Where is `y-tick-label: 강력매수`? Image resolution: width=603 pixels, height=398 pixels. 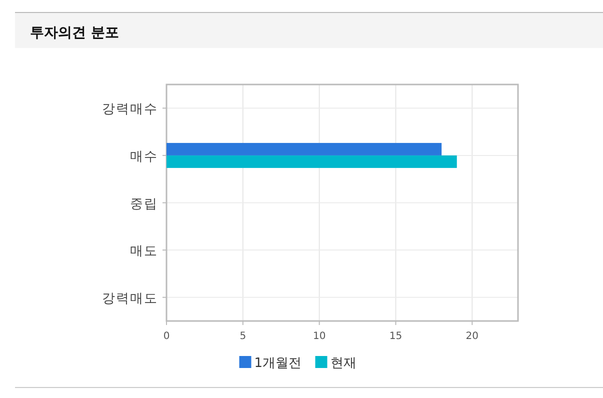 y-tick-label: 강력매수 is located at coordinates (130, 110).